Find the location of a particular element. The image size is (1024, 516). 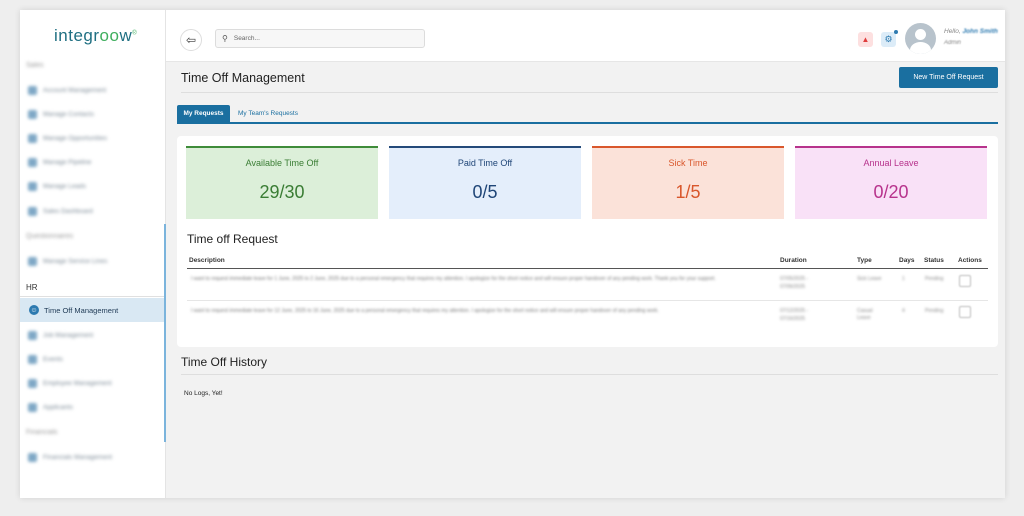

history-empty-text: No Logs, Yet! is located at coordinates (203, 393).